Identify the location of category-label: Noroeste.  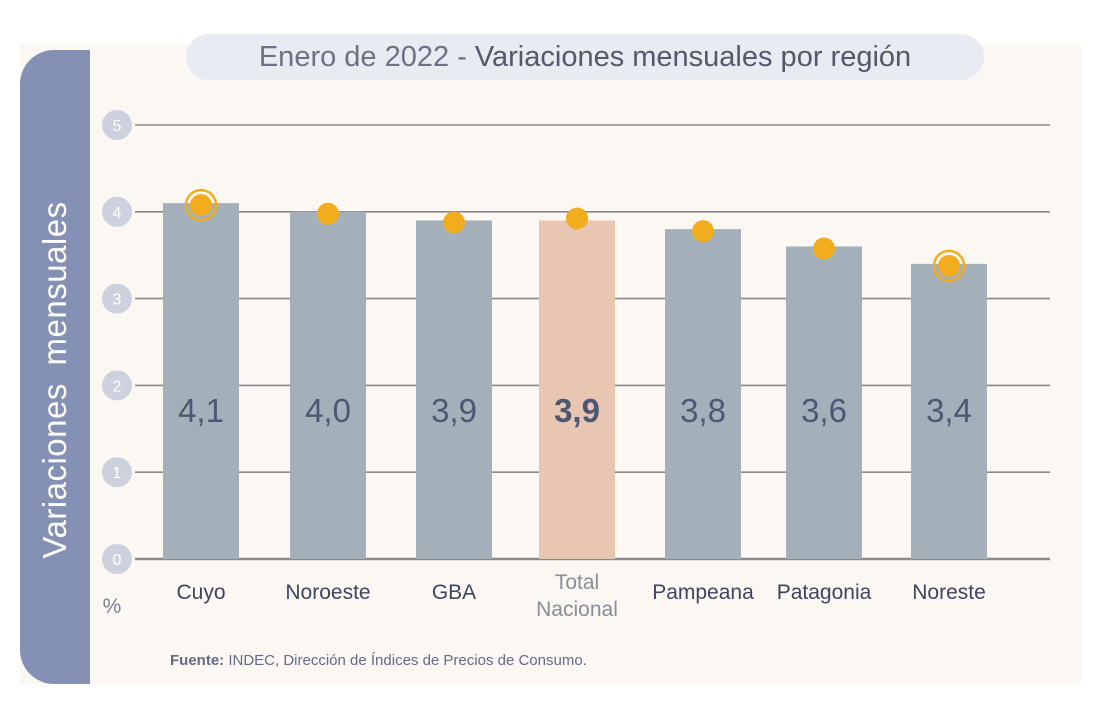
(327, 592).